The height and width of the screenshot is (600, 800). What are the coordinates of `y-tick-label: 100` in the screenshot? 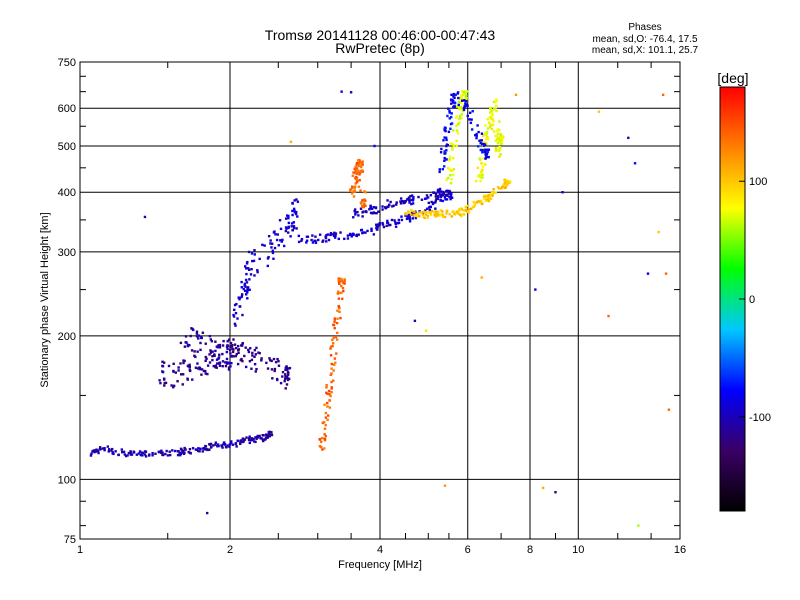 It's located at (67, 480).